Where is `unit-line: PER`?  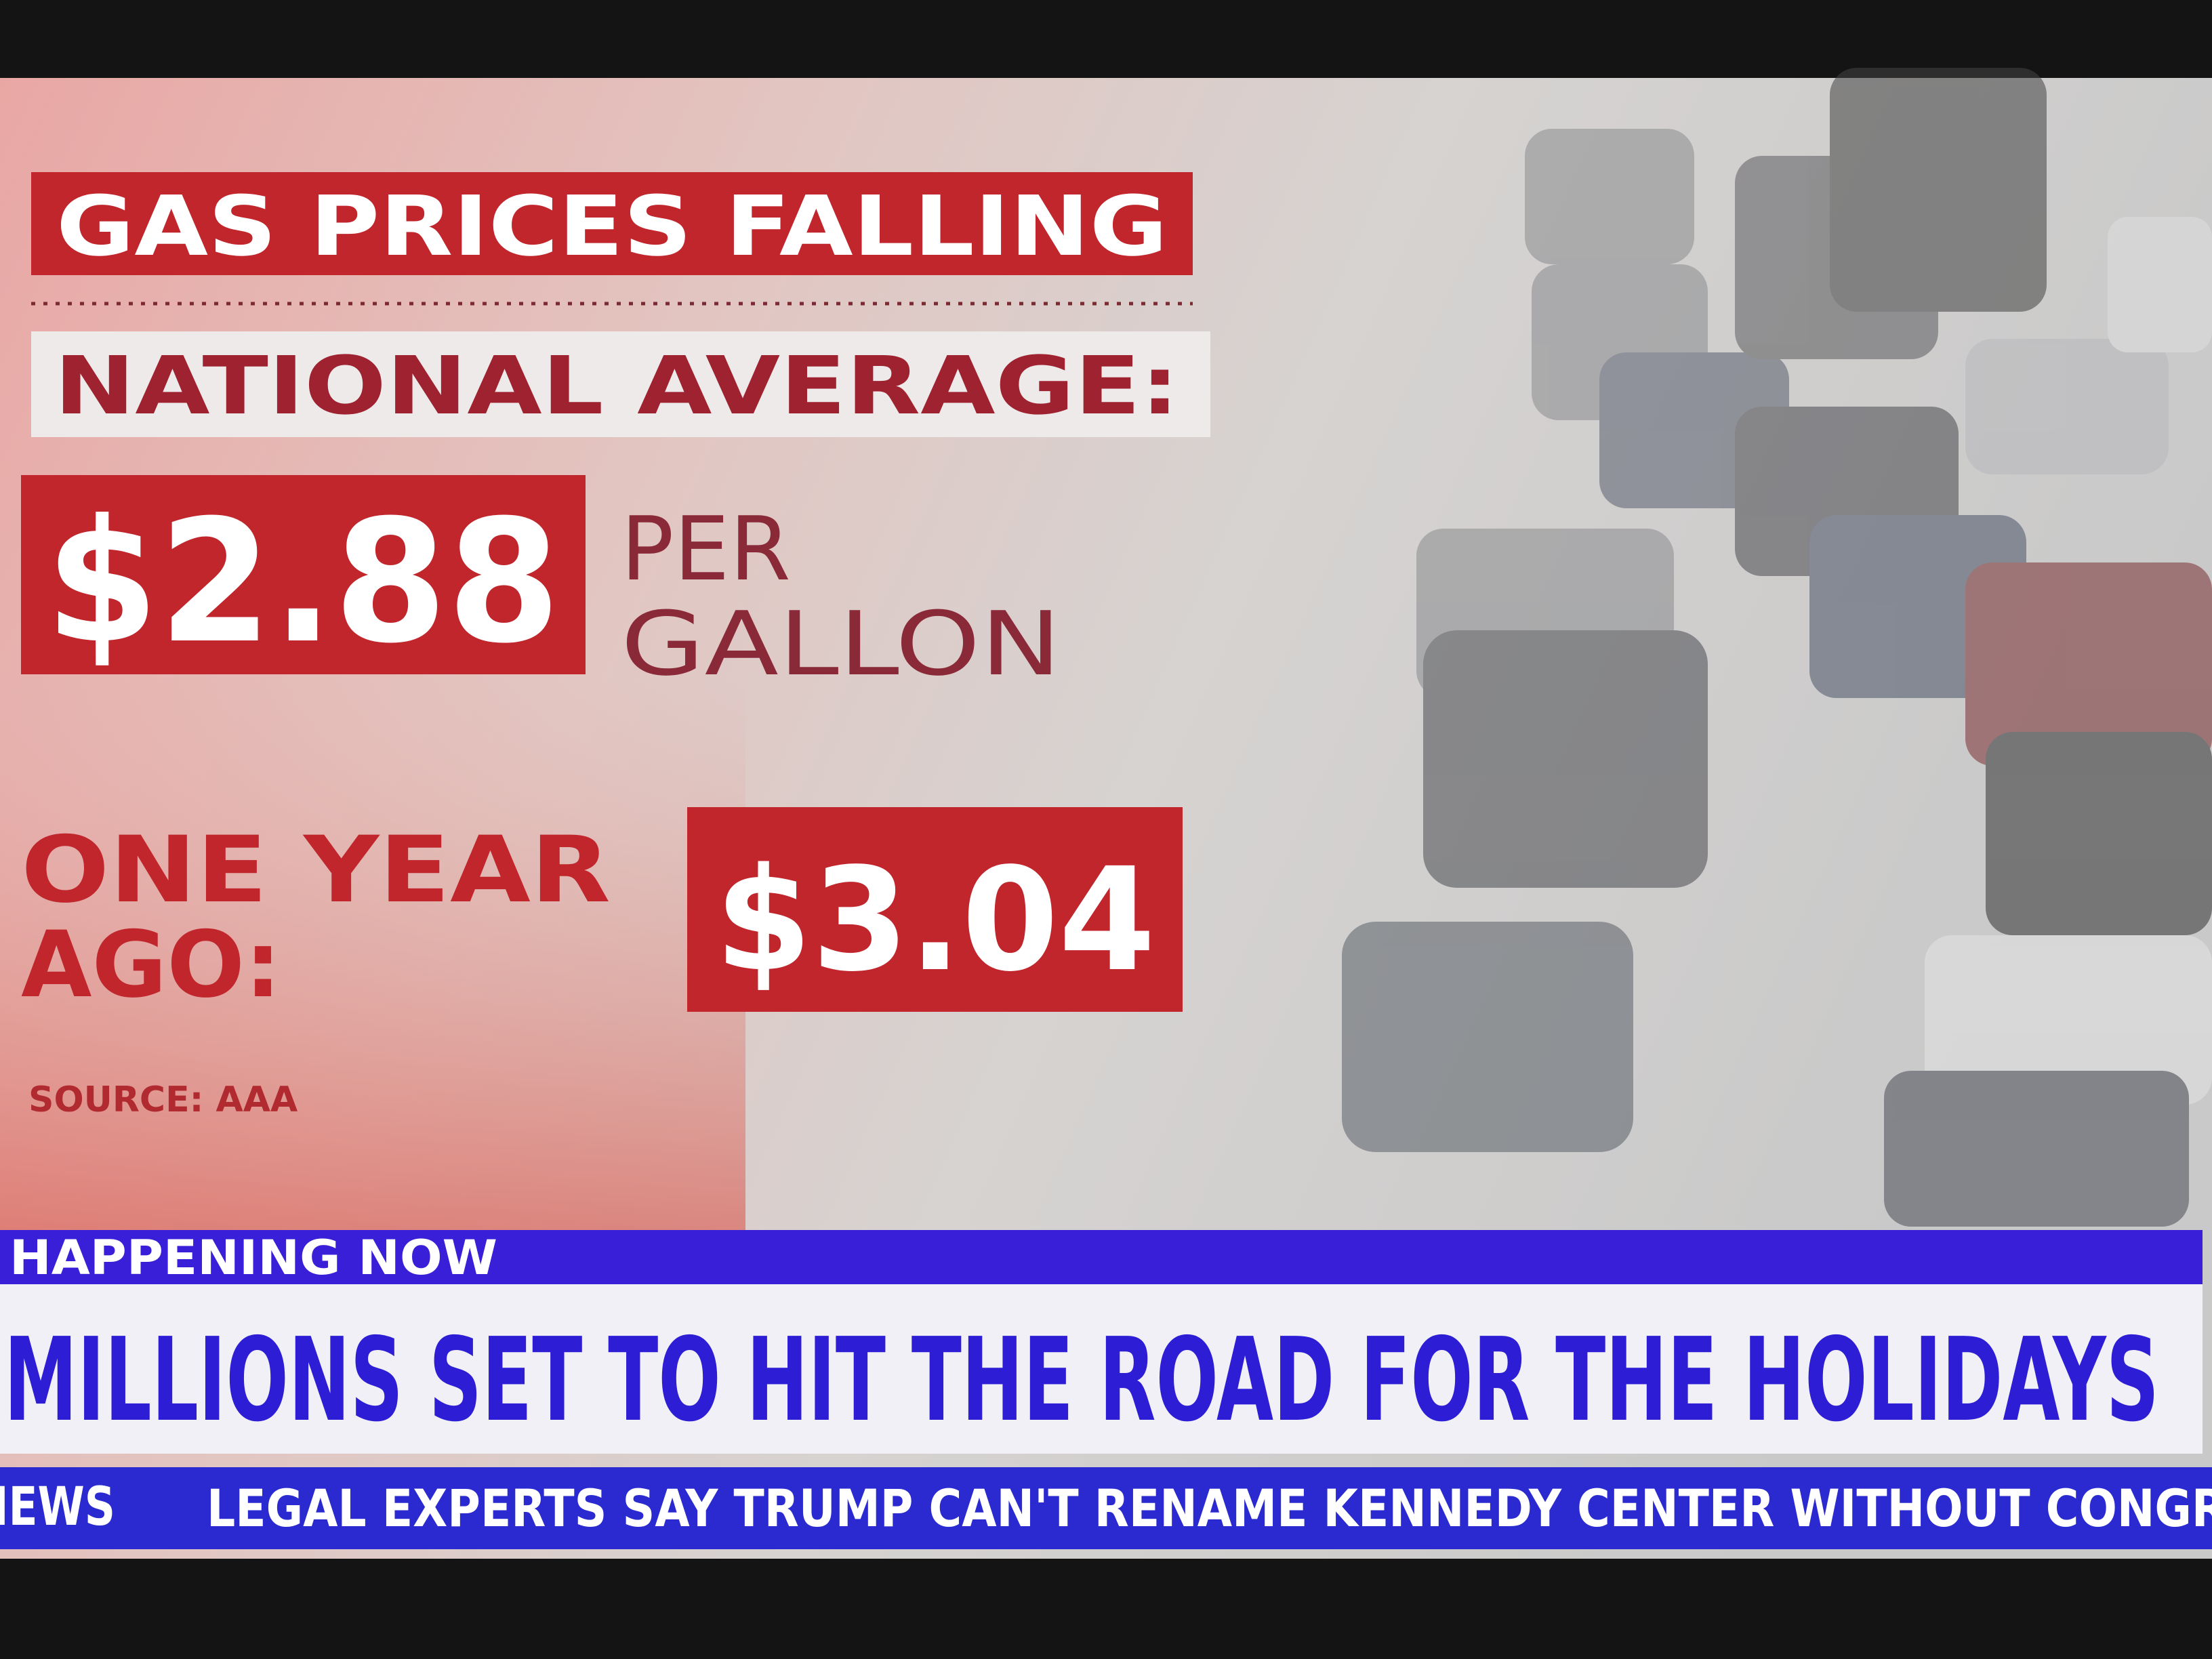
unit-line: PER is located at coordinates (706, 548).